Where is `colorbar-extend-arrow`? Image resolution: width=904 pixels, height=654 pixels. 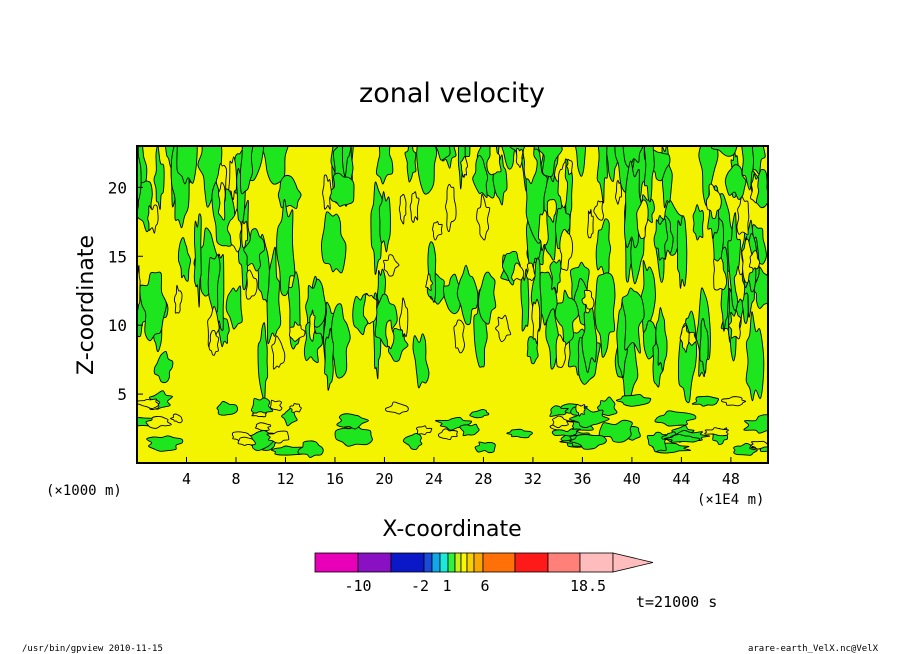 colorbar-extend-arrow is located at coordinates (633, 562).